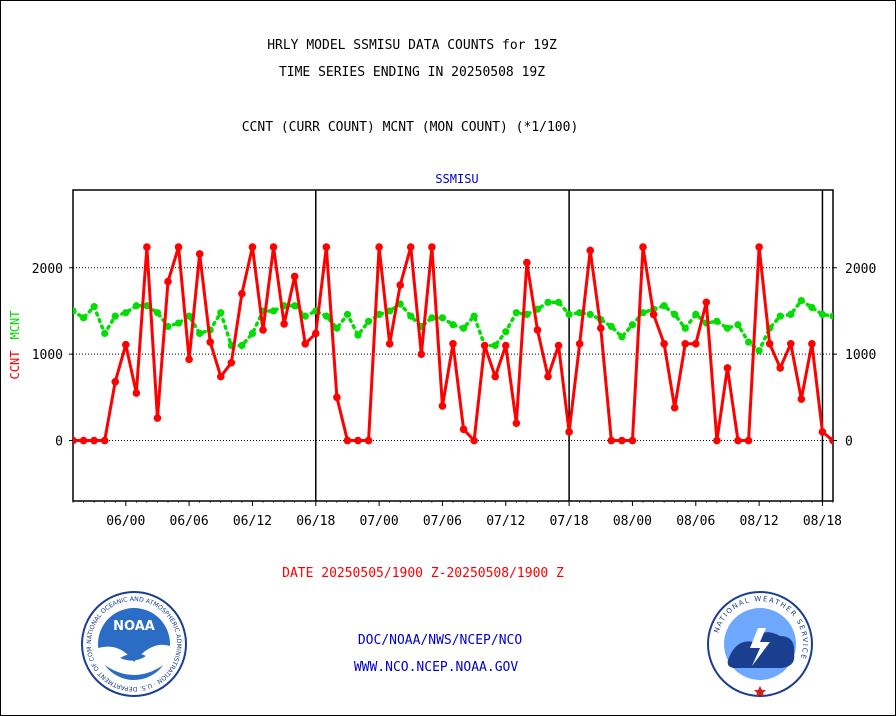  I want to click on x-tick-label: 06/12, so click(252, 521).